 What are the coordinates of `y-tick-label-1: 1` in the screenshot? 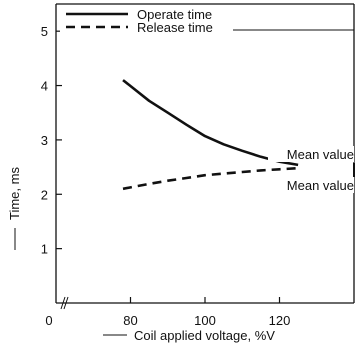 It's located at (44, 249).